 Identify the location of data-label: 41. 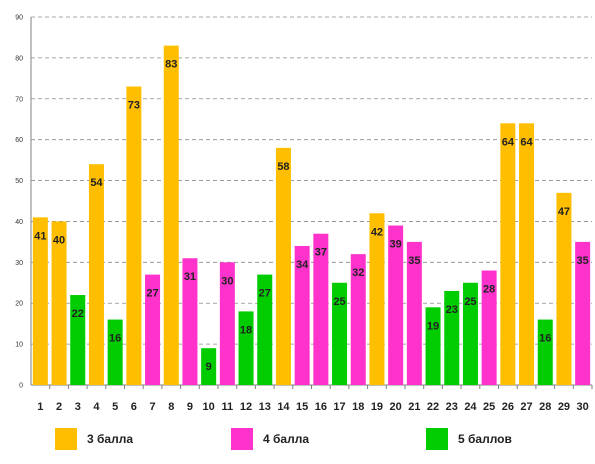
(40, 236).